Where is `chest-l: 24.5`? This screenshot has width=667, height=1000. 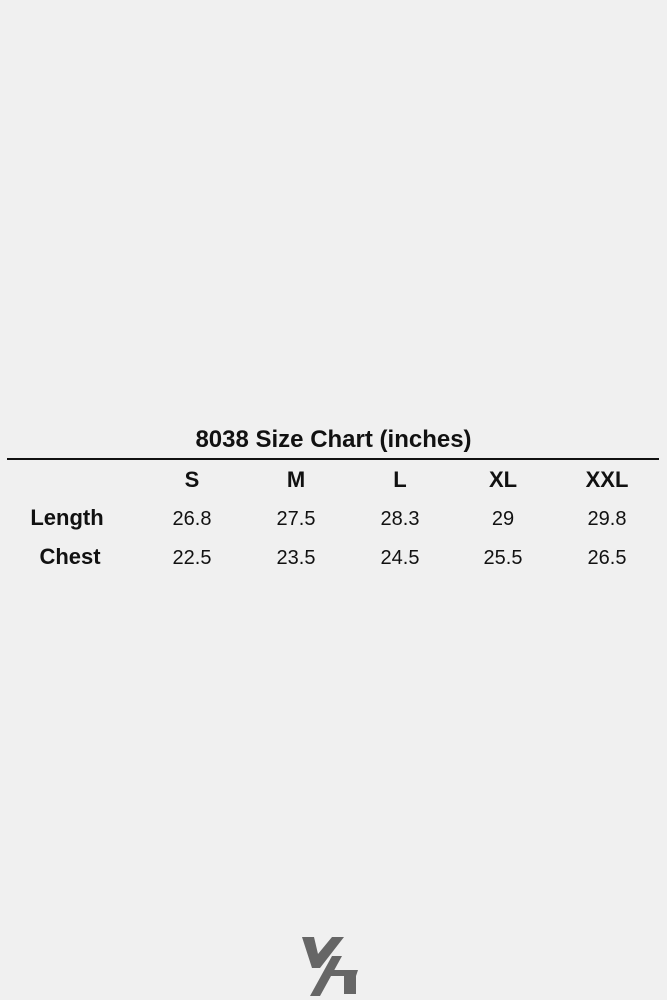
chest-l: 24.5 is located at coordinates (400, 558).